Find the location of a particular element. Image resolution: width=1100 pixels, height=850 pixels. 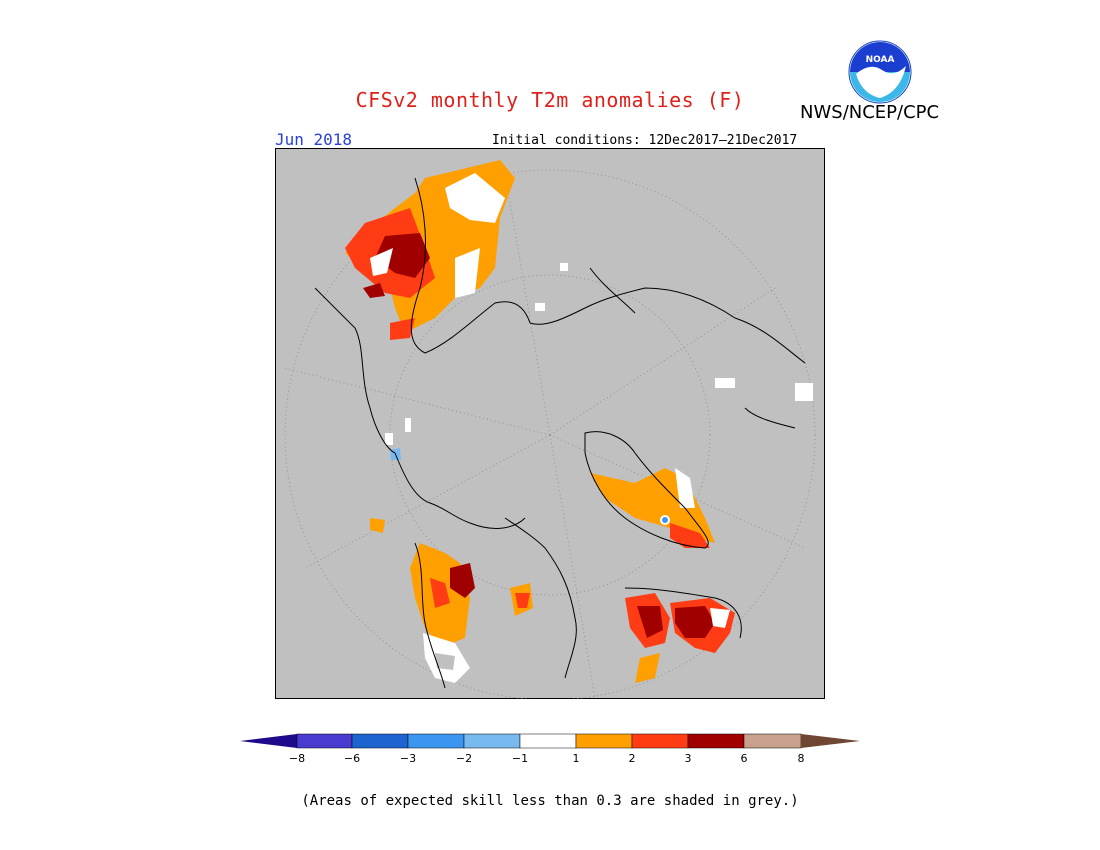

colorbar-tick: −2 is located at coordinates (464, 758).